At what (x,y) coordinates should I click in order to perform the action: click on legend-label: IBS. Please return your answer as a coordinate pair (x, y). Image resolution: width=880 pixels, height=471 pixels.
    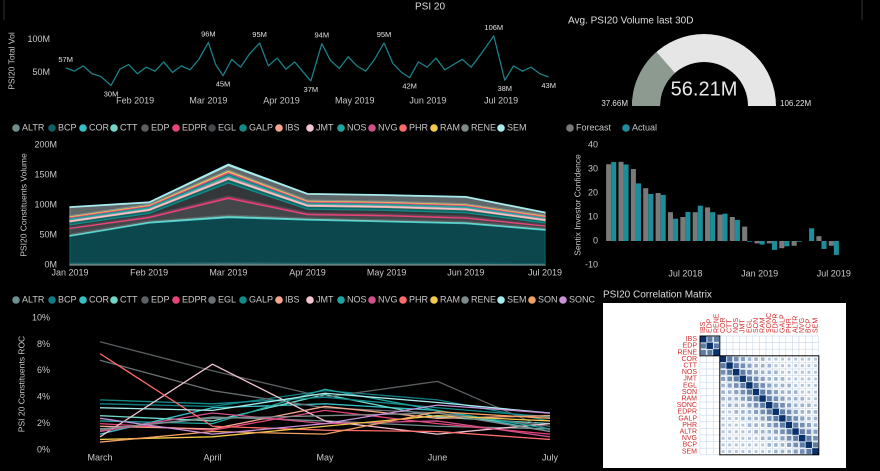
    Looking at the image, I should click on (292, 127).